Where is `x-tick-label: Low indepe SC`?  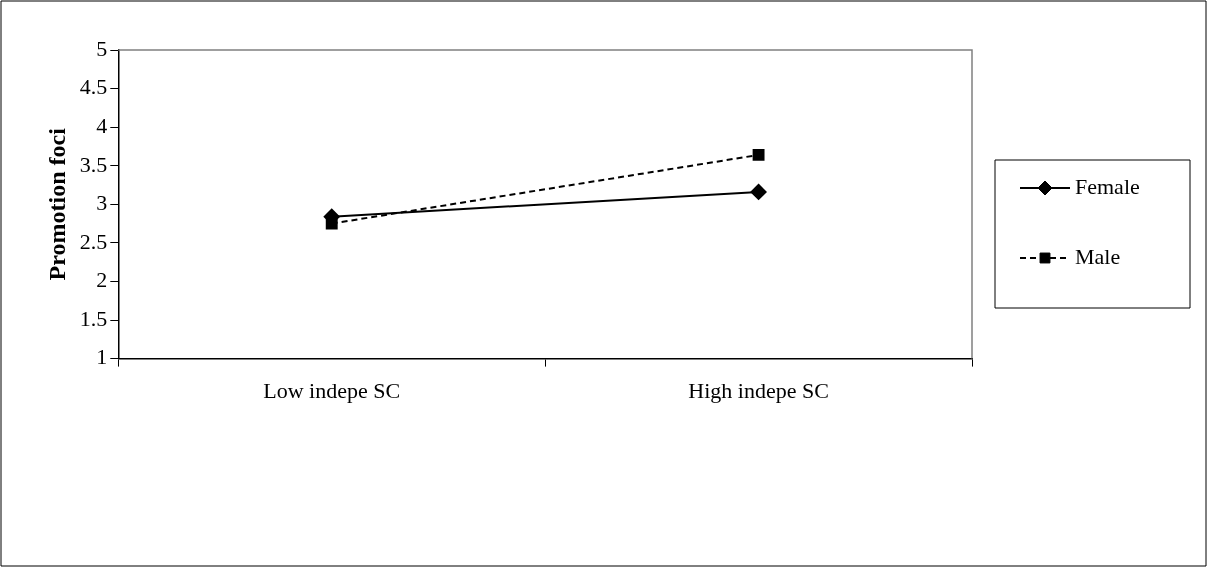 x-tick-label: Low indepe SC is located at coordinates (332, 390).